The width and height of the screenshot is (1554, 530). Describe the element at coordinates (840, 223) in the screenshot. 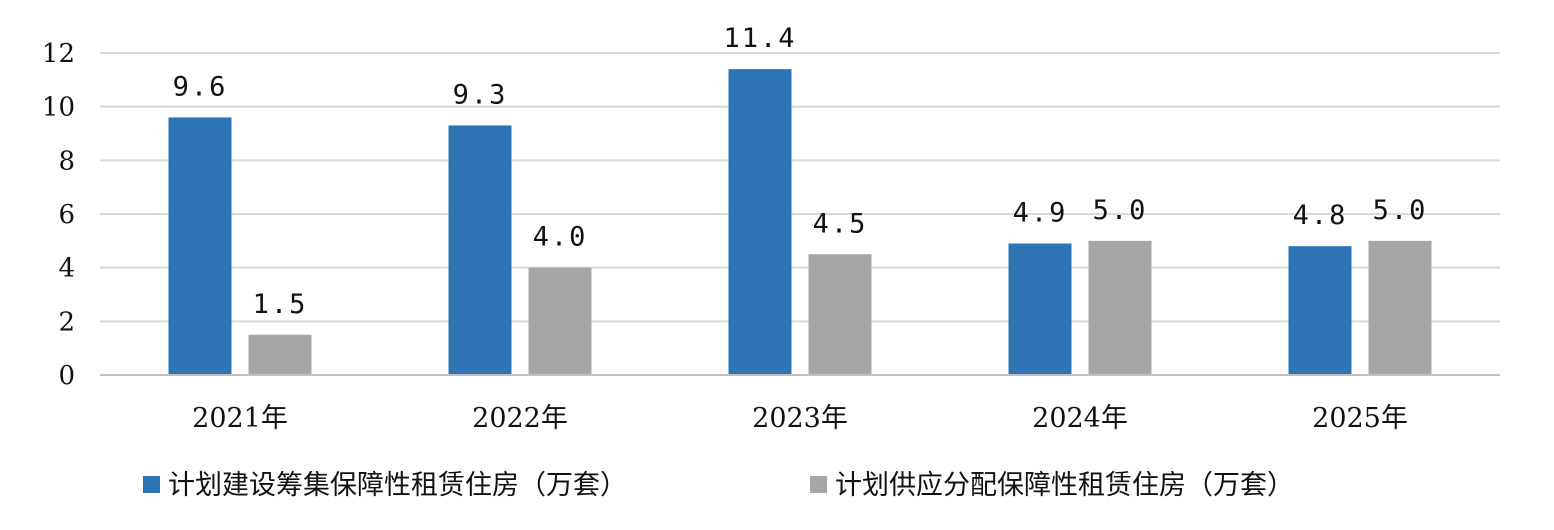

I see `data-label: 4.5` at that location.